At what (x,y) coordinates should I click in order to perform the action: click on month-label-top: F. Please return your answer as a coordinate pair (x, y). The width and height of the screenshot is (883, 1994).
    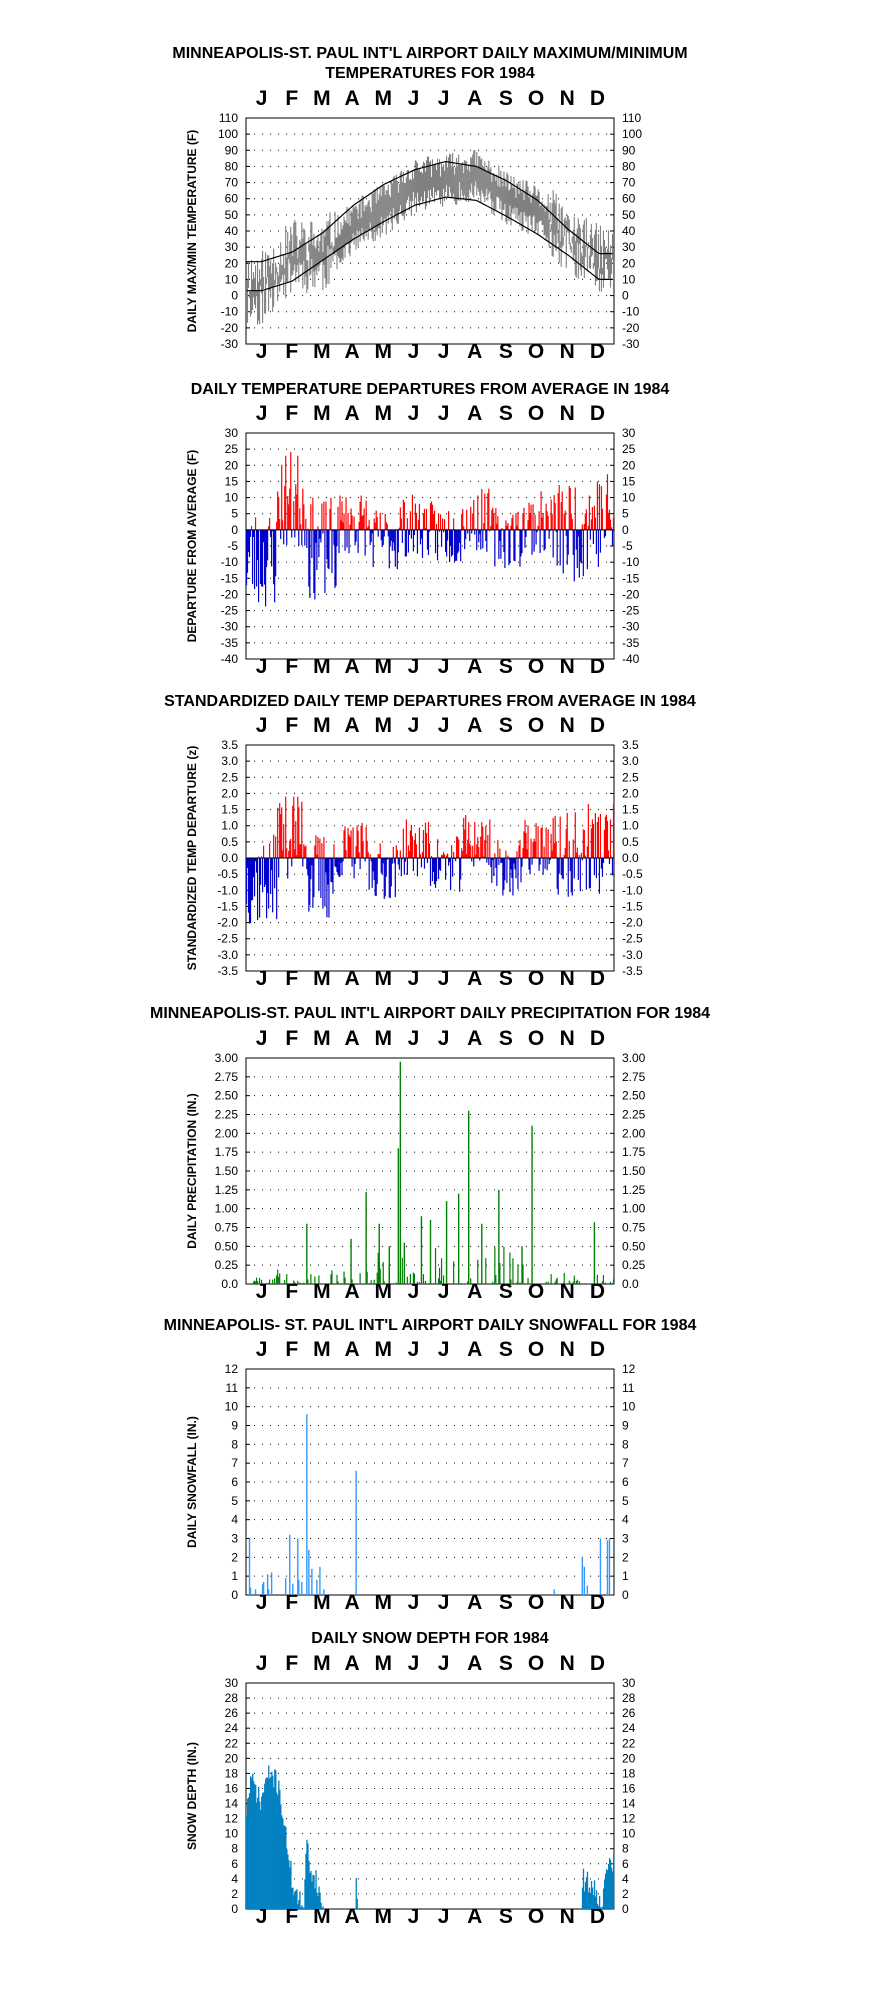
    Looking at the image, I should click on (291, 413).